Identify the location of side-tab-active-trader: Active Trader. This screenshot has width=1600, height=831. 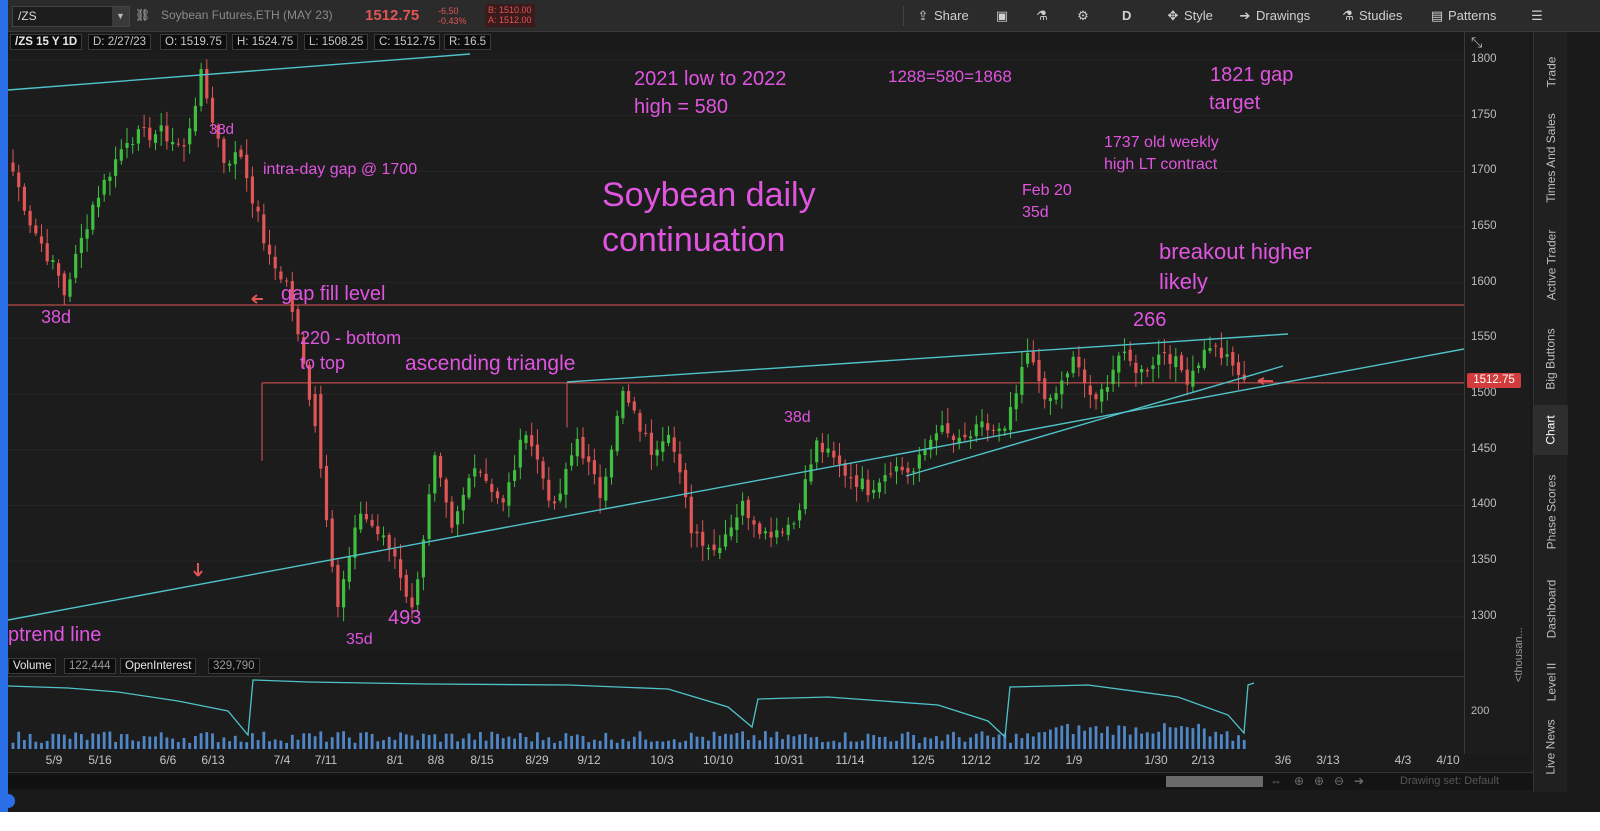
(1551, 265).